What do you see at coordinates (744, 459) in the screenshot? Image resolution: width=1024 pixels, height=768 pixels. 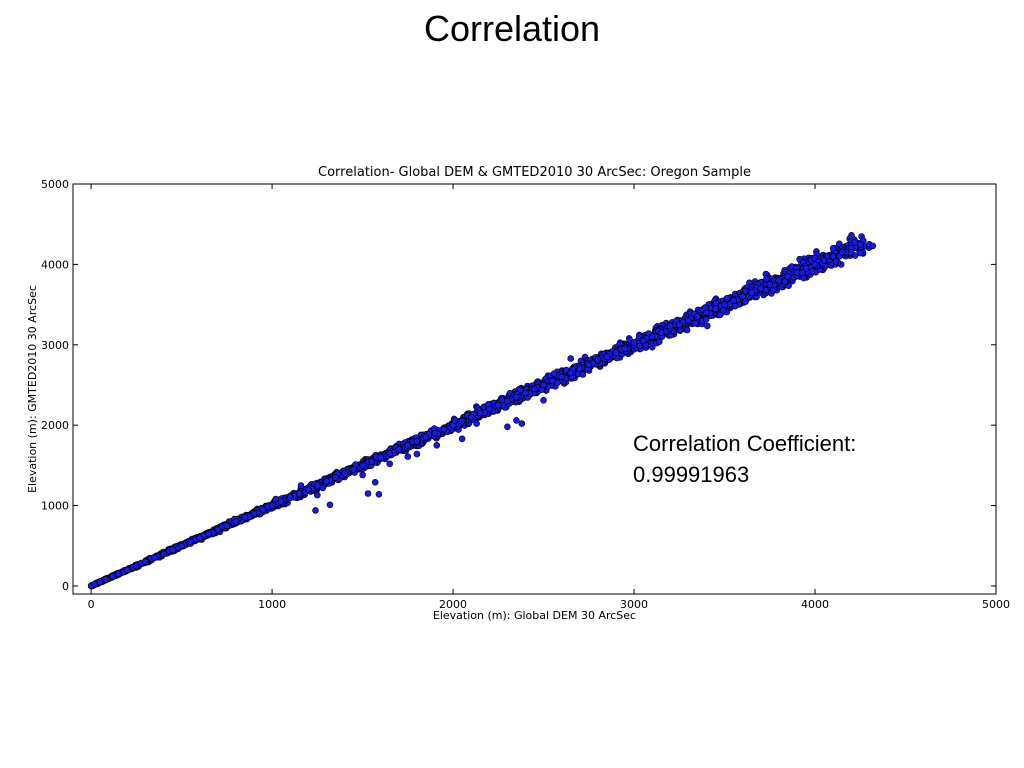 I see `correlation-annotation: Correlation Coefficient: 0.99991963` at bounding box center [744, 459].